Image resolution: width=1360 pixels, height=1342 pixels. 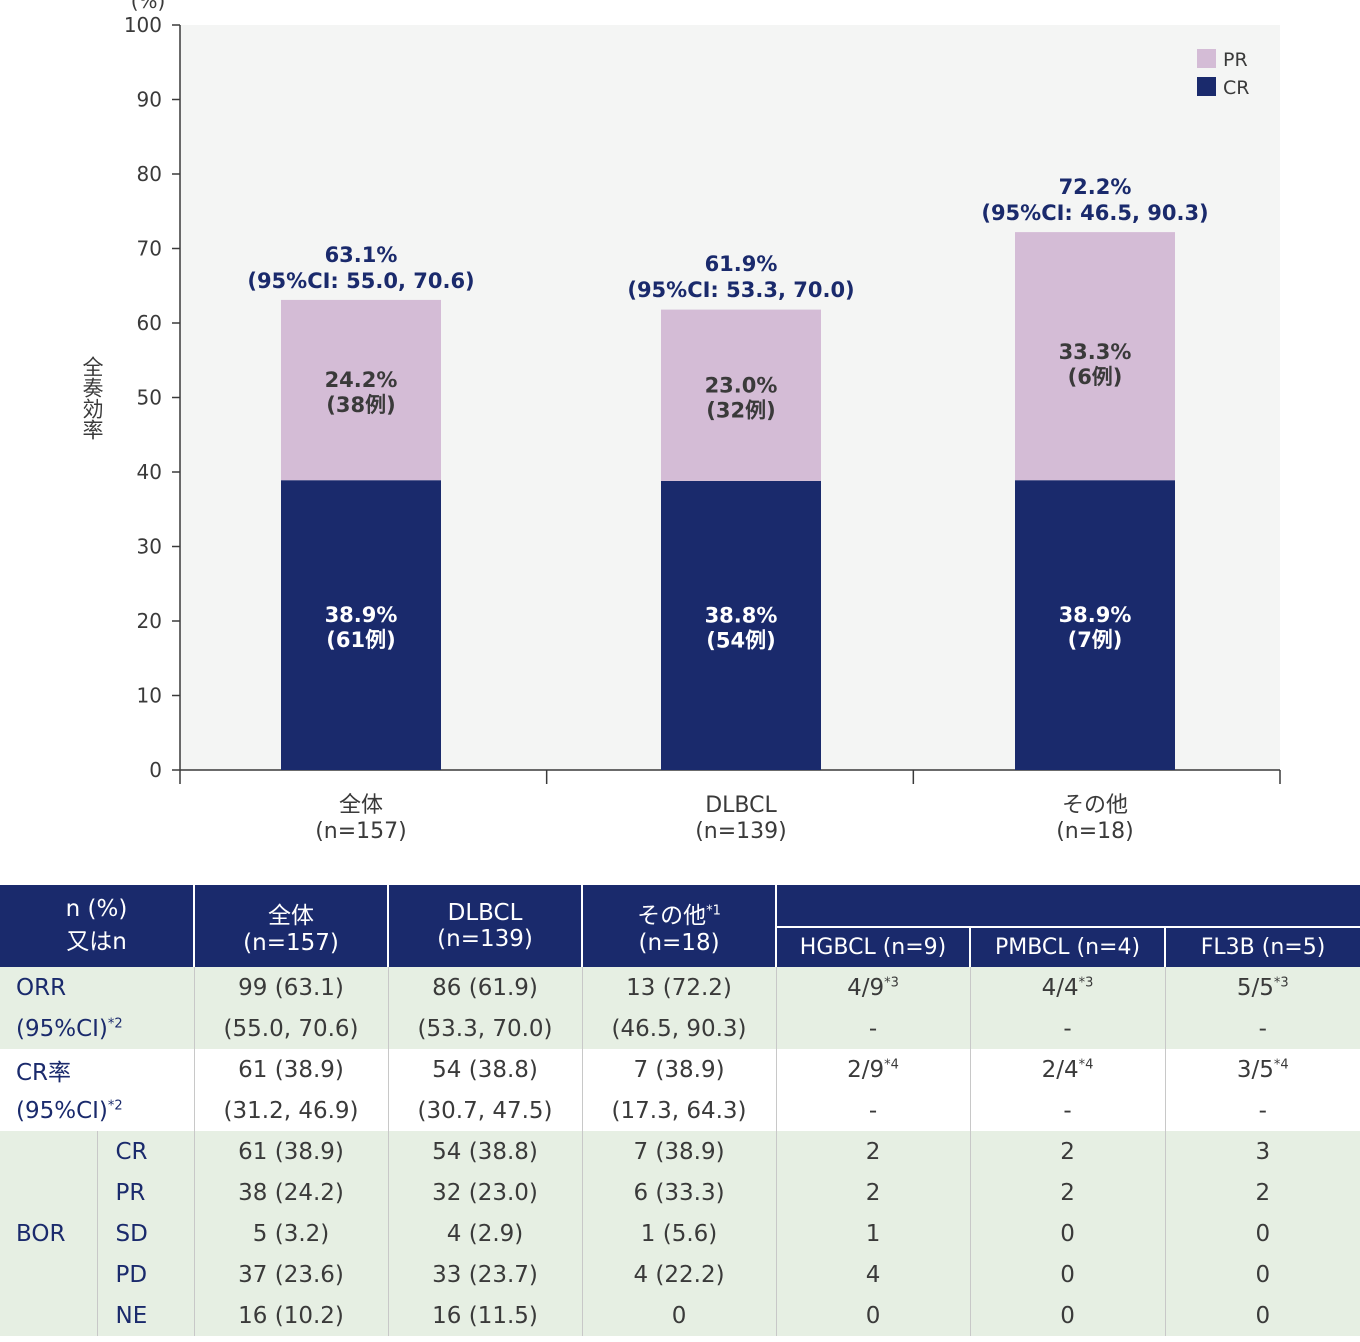 What do you see at coordinates (291, 1315) in the screenshot?
I see `bor-value-cell: 16 (10.2)` at bounding box center [291, 1315].